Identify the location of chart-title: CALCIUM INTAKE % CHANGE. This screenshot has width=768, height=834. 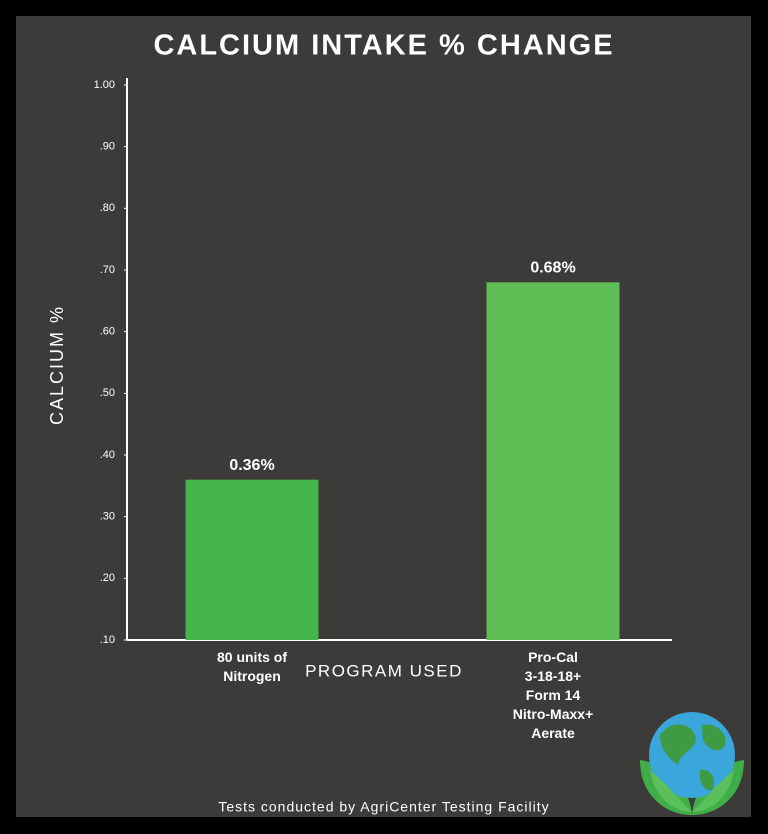
(383, 46).